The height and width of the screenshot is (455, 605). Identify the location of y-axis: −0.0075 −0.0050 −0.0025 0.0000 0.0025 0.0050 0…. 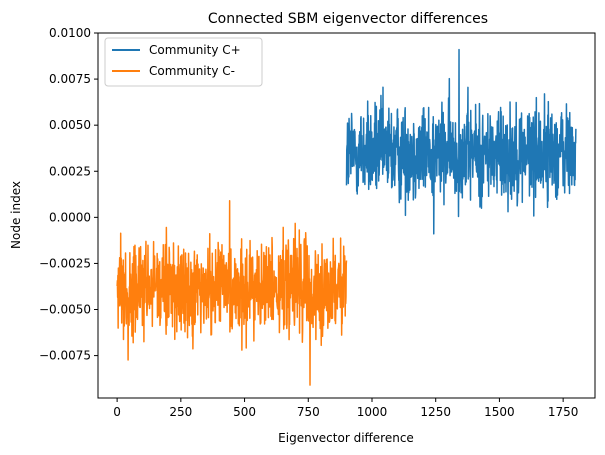
(68, 194).